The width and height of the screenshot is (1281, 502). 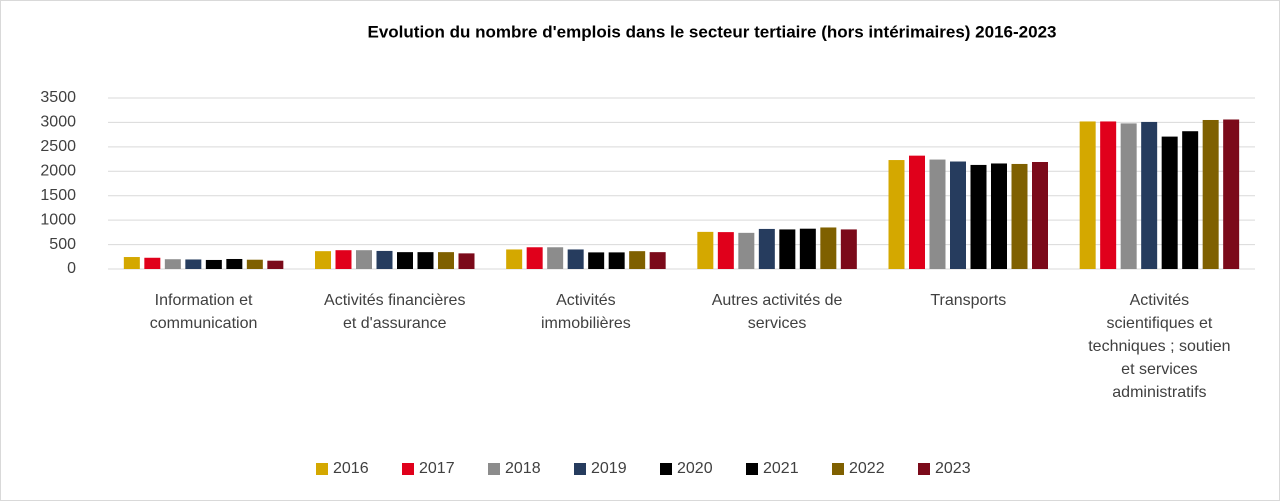 I want to click on y-tick-label: 3500, so click(x=58, y=97).